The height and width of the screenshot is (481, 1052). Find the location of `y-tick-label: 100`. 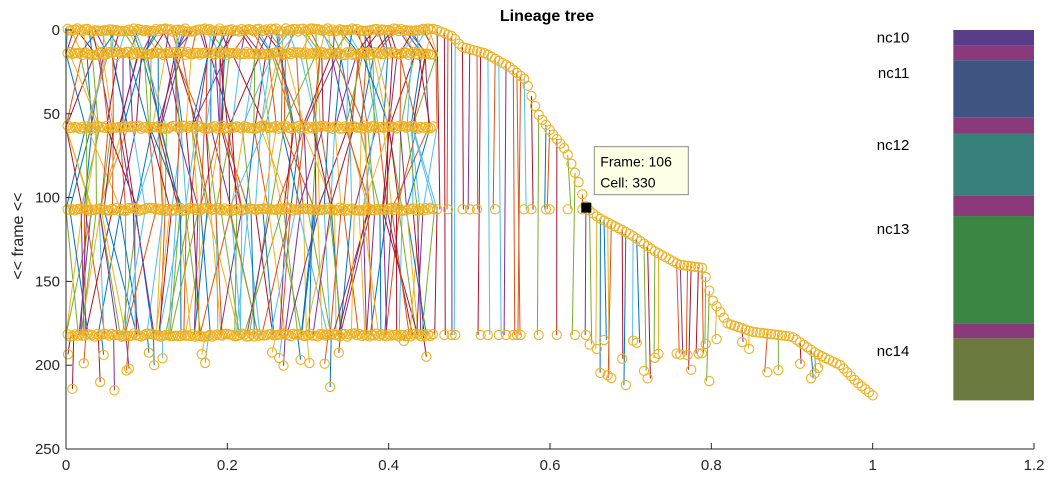

y-tick-label: 100 is located at coordinates (47, 198).